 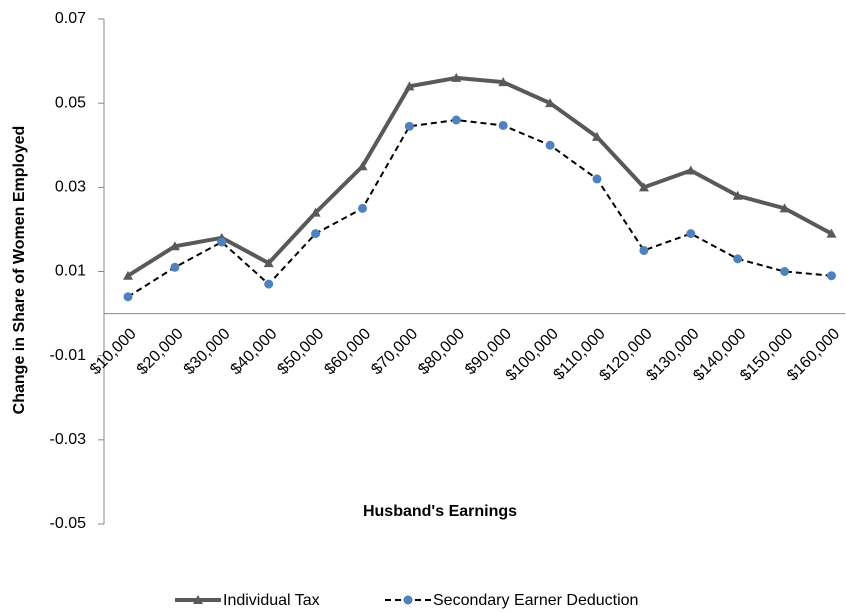 What do you see at coordinates (70, 102) in the screenshot?
I see `y-tick-label: 0.05` at bounding box center [70, 102].